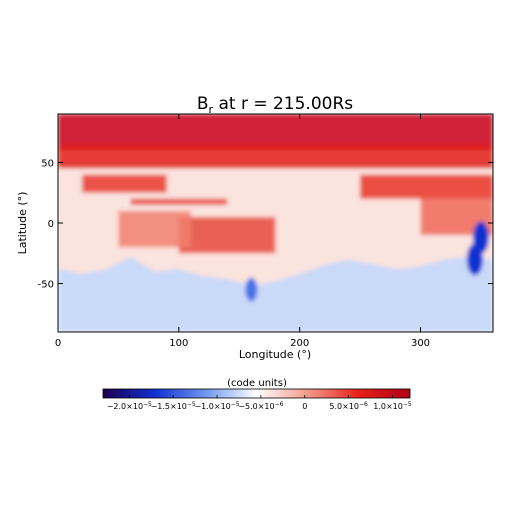 Image resolution: width=512 pixels, height=512 pixels. Describe the element at coordinates (348, 406) in the screenshot. I see `colorbar-tick-label: 5.0×10⁻⁶` at that location.